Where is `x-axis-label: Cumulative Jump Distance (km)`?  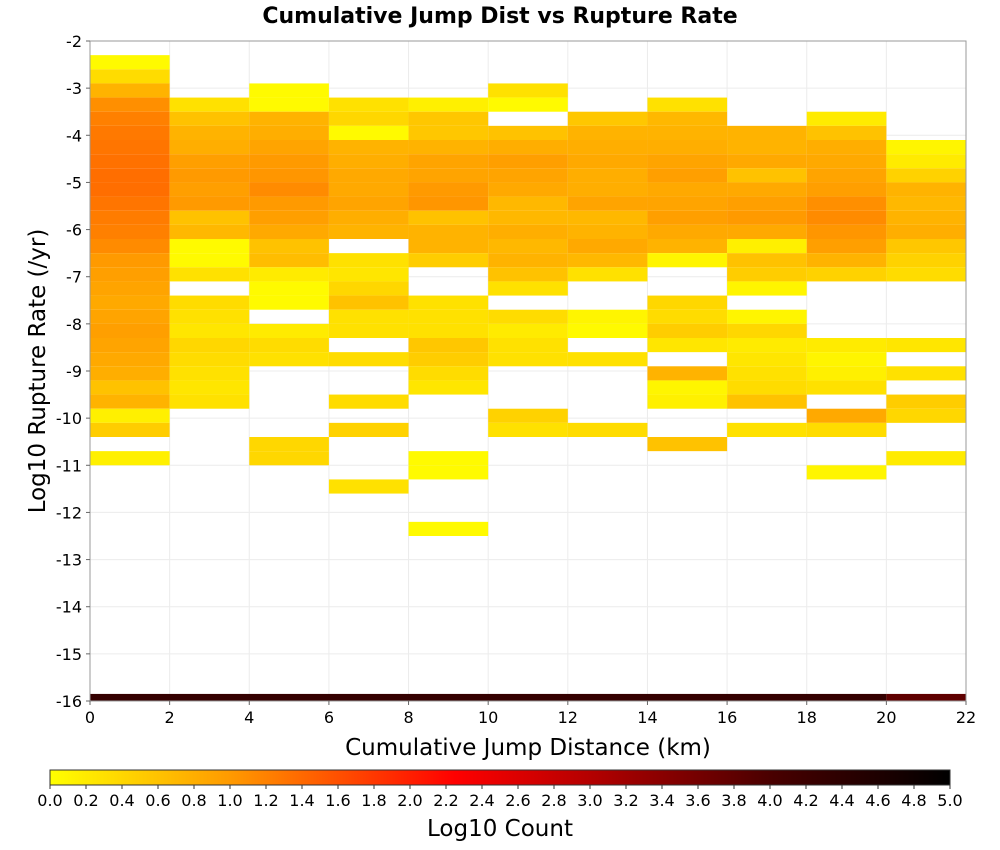 x-axis-label: Cumulative Jump Distance (km) is located at coordinates (528, 748).